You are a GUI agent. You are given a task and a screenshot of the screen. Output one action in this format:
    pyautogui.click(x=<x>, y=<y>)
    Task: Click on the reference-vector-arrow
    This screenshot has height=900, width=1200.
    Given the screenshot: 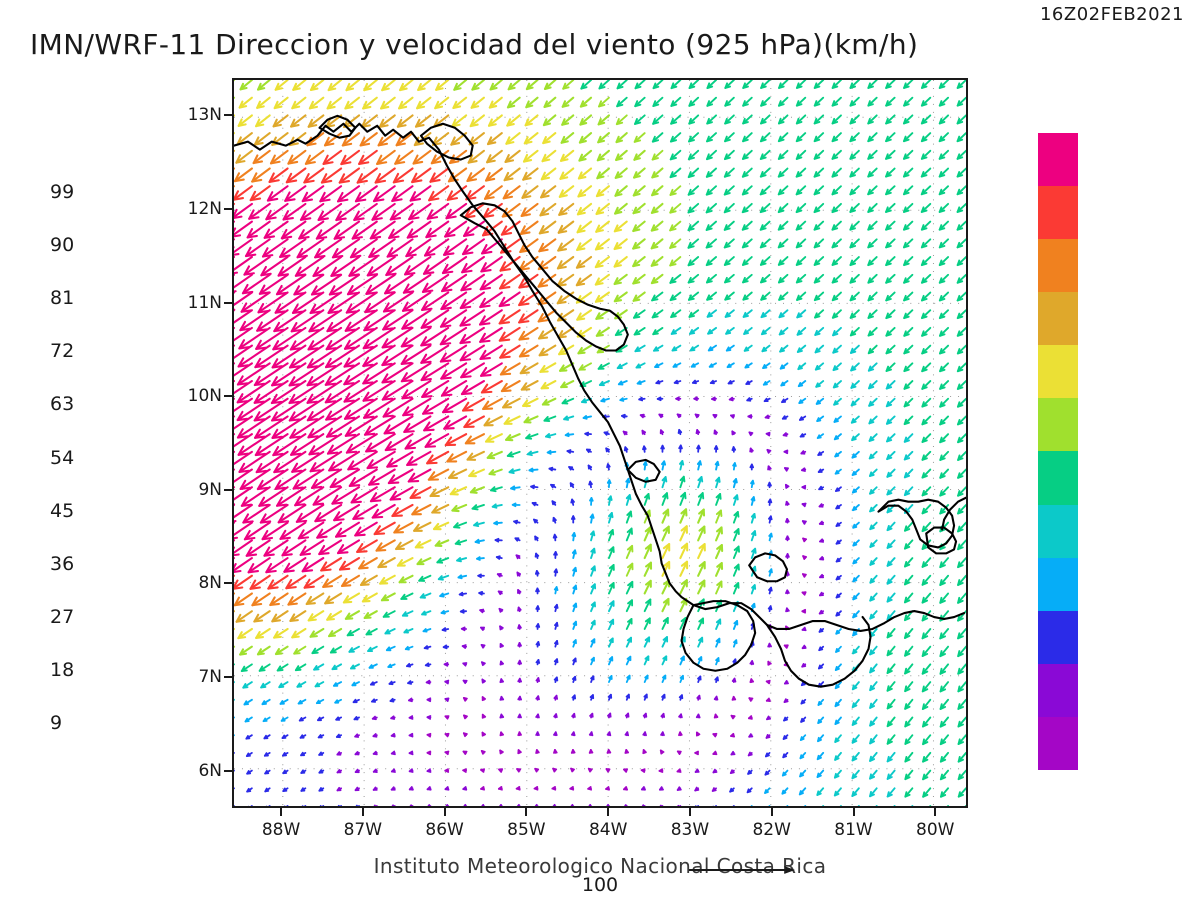 What is the action you would take?
    pyautogui.click(x=742, y=870)
    